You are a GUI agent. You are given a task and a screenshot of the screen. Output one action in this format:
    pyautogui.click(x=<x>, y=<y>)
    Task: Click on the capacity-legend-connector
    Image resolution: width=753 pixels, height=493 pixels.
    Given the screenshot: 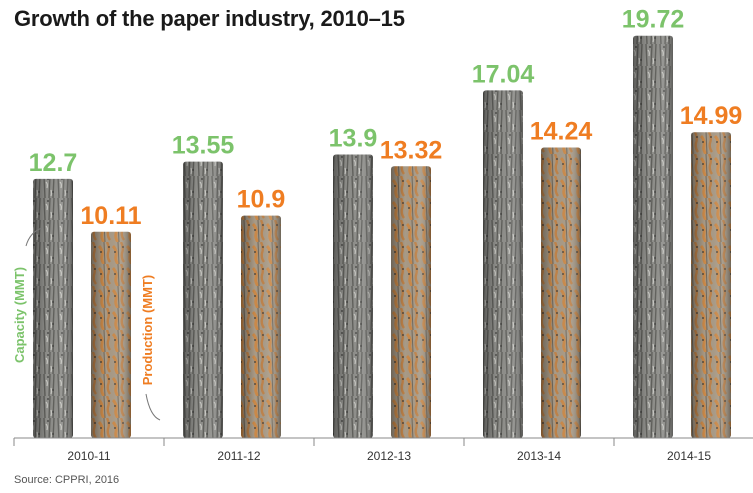 What is the action you would take?
    pyautogui.click(x=34, y=237)
    